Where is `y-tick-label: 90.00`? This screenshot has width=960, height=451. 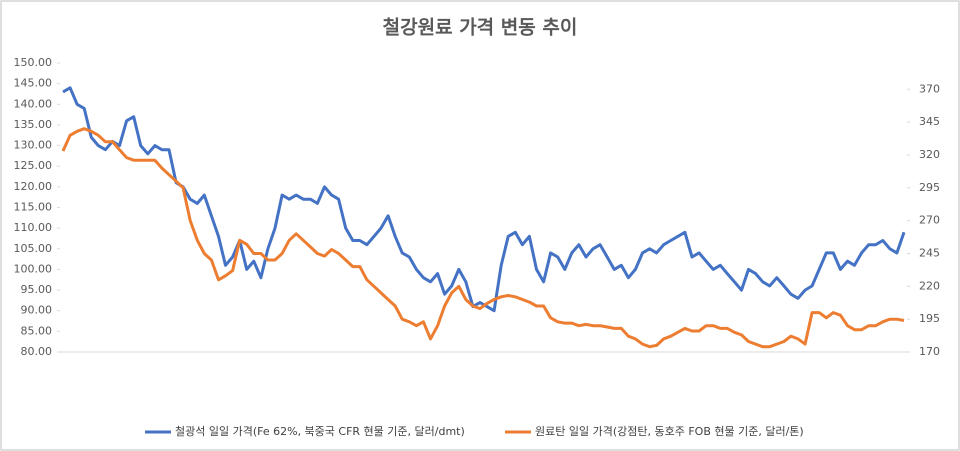
y-tick-label: 90.00 is located at coordinates (37, 310).